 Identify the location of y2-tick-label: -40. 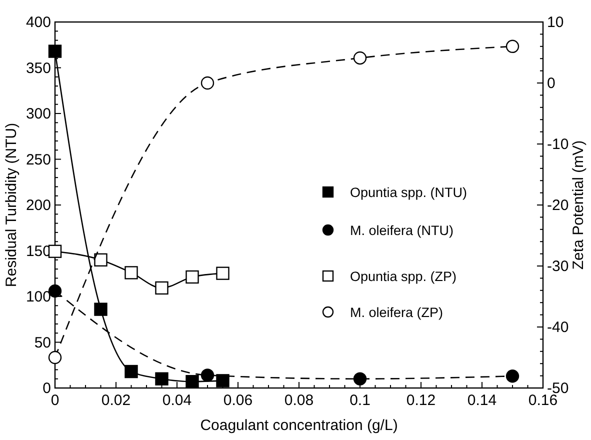
(558, 327).